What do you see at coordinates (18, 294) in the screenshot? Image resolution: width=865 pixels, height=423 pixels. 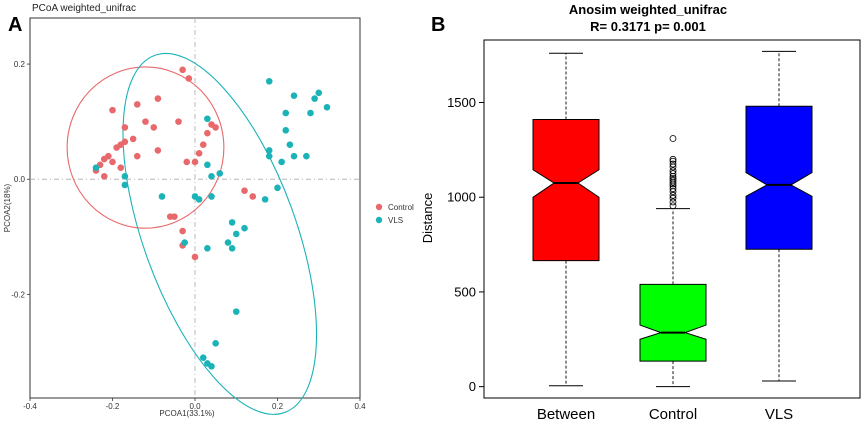 I see `y-tick-label: -0.2` at bounding box center [18, 294].